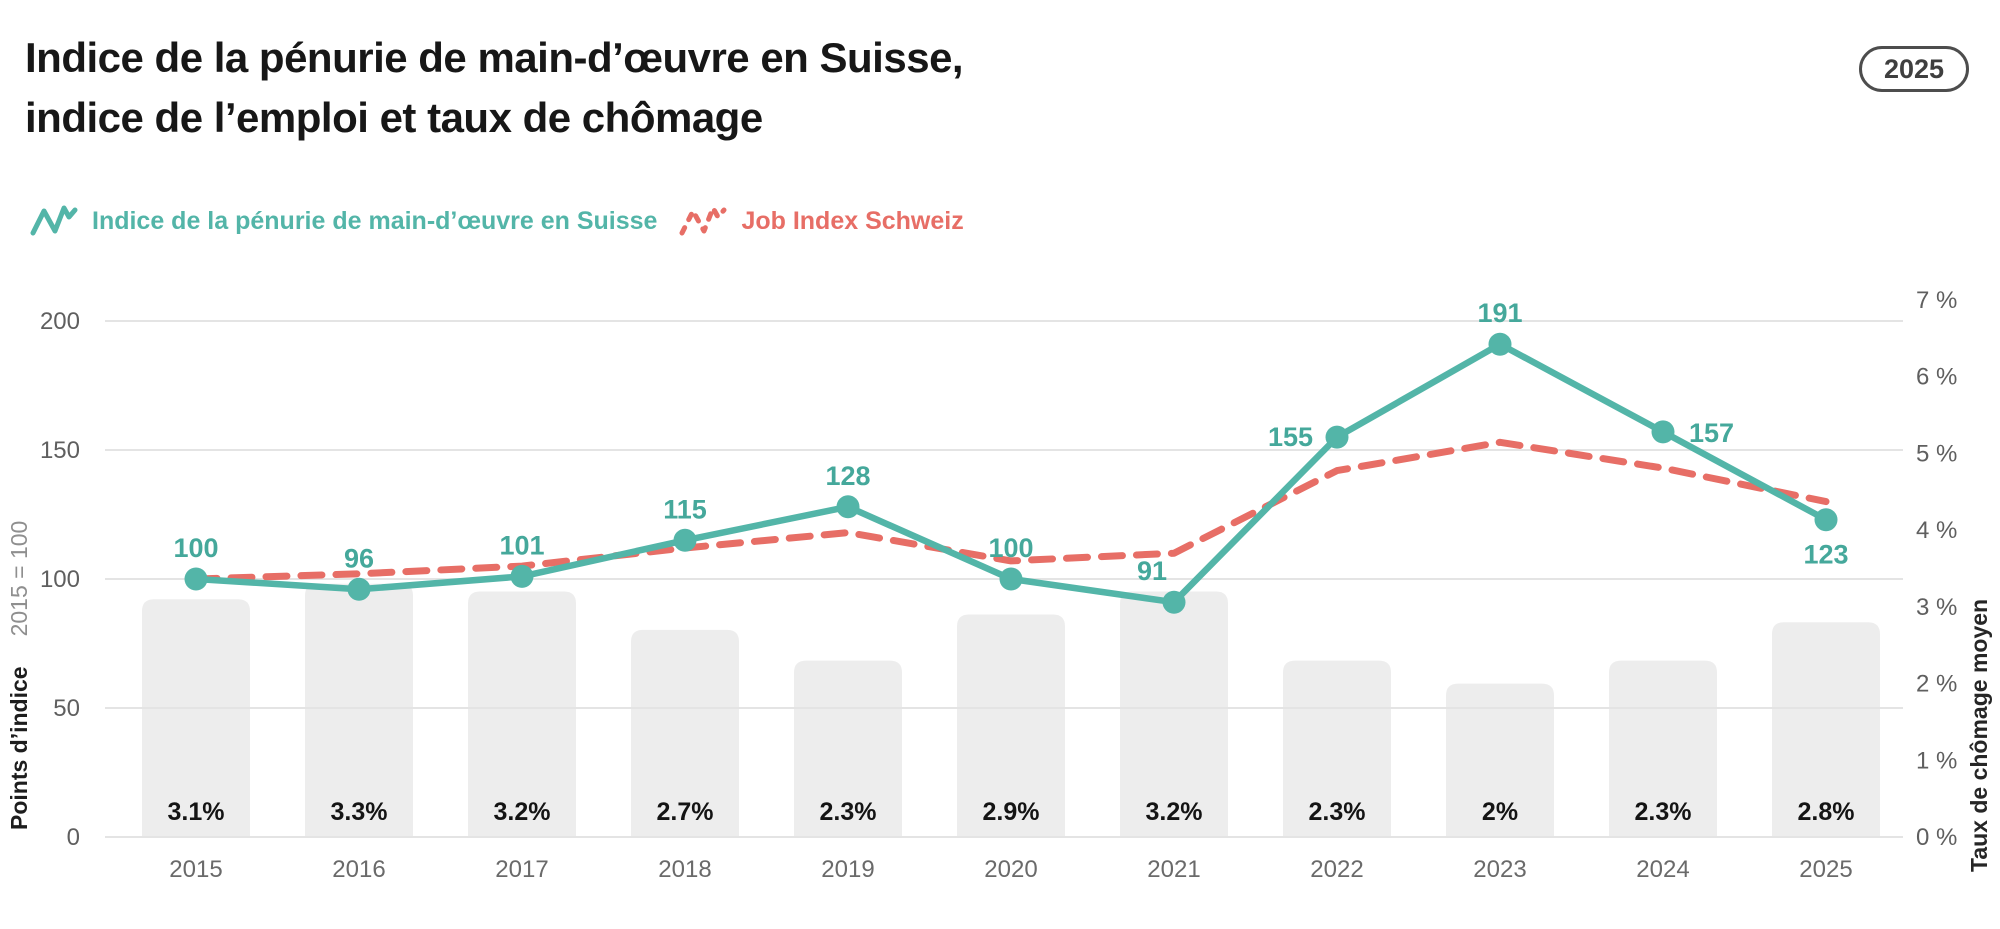  Describe the element at coordinates (60, 450) in the screenshot. I see `left-tick-150: 150` at that location.